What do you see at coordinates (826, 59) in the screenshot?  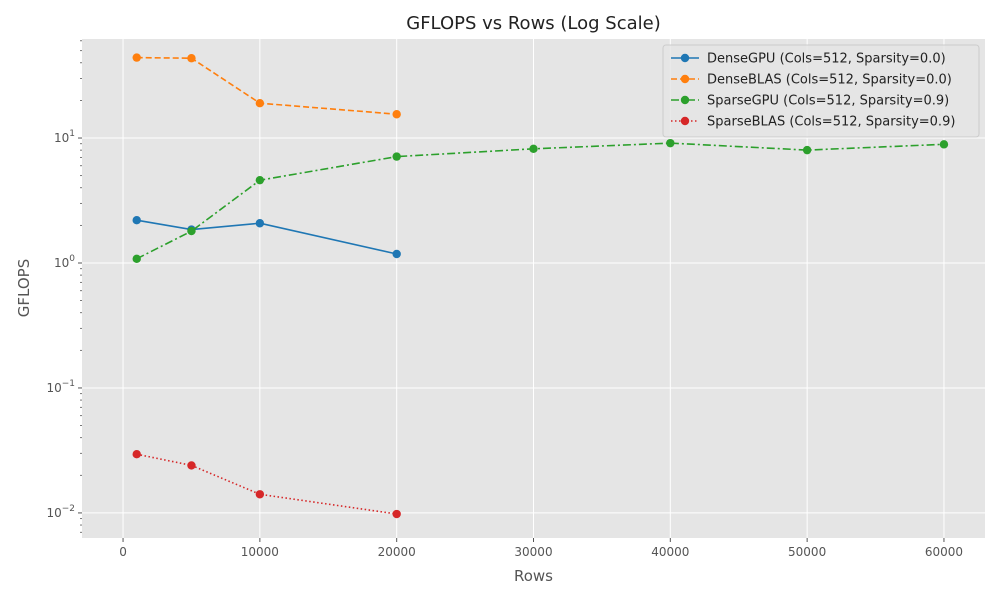 I see `legend-label: DenseGPU (Cols=512, Sparsity=0.0)` at bounding box center [826, 59].